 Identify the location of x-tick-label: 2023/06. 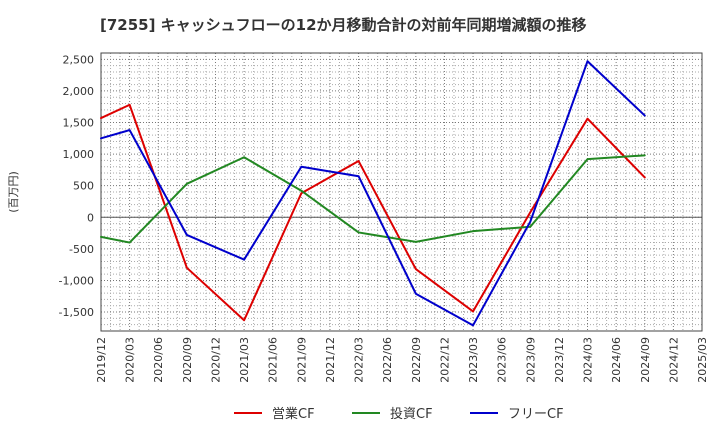
(502, 360).